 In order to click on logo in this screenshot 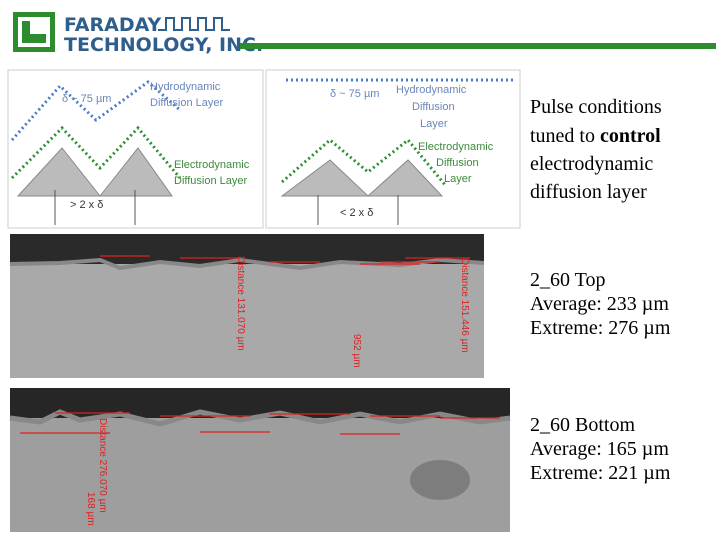, I will do `click(121, 32)`.